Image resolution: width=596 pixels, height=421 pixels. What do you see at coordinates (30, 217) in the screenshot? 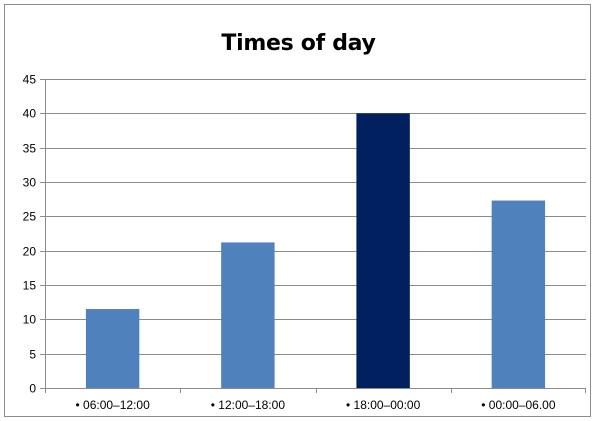
I see `y-tick-label: 25` at bounding box center [30, 217].